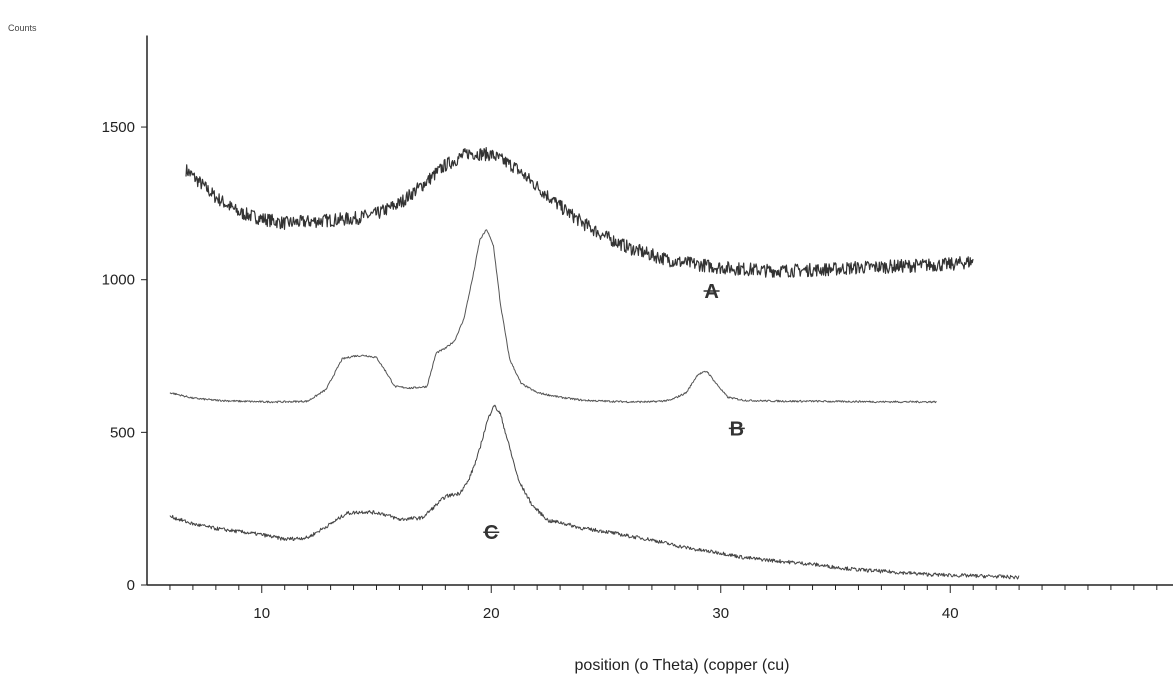 This screenshot has width=1173, height=679. Describe the element at coordinates (118, 280) in the screenshot. I see `y-tick-label: 1000` at that location.